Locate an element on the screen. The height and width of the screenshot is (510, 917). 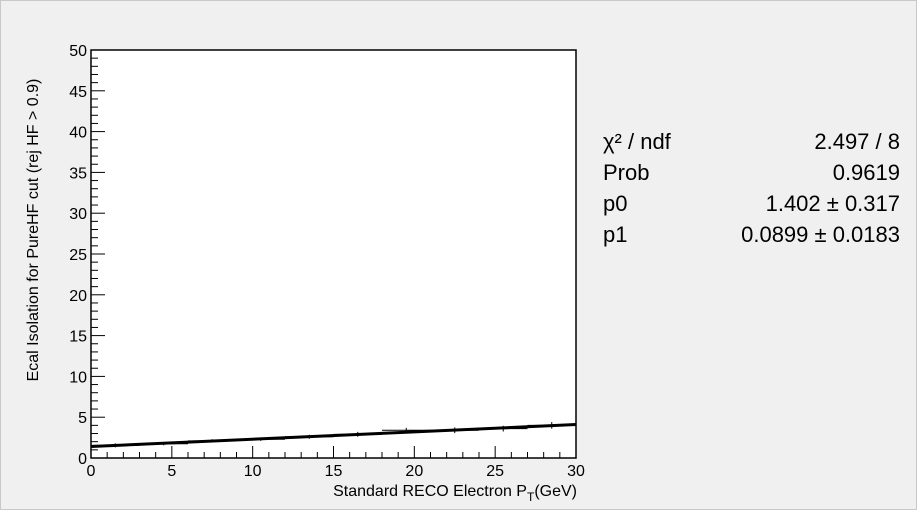
y-tick-label: 5 is located at coordinates (82, 418).